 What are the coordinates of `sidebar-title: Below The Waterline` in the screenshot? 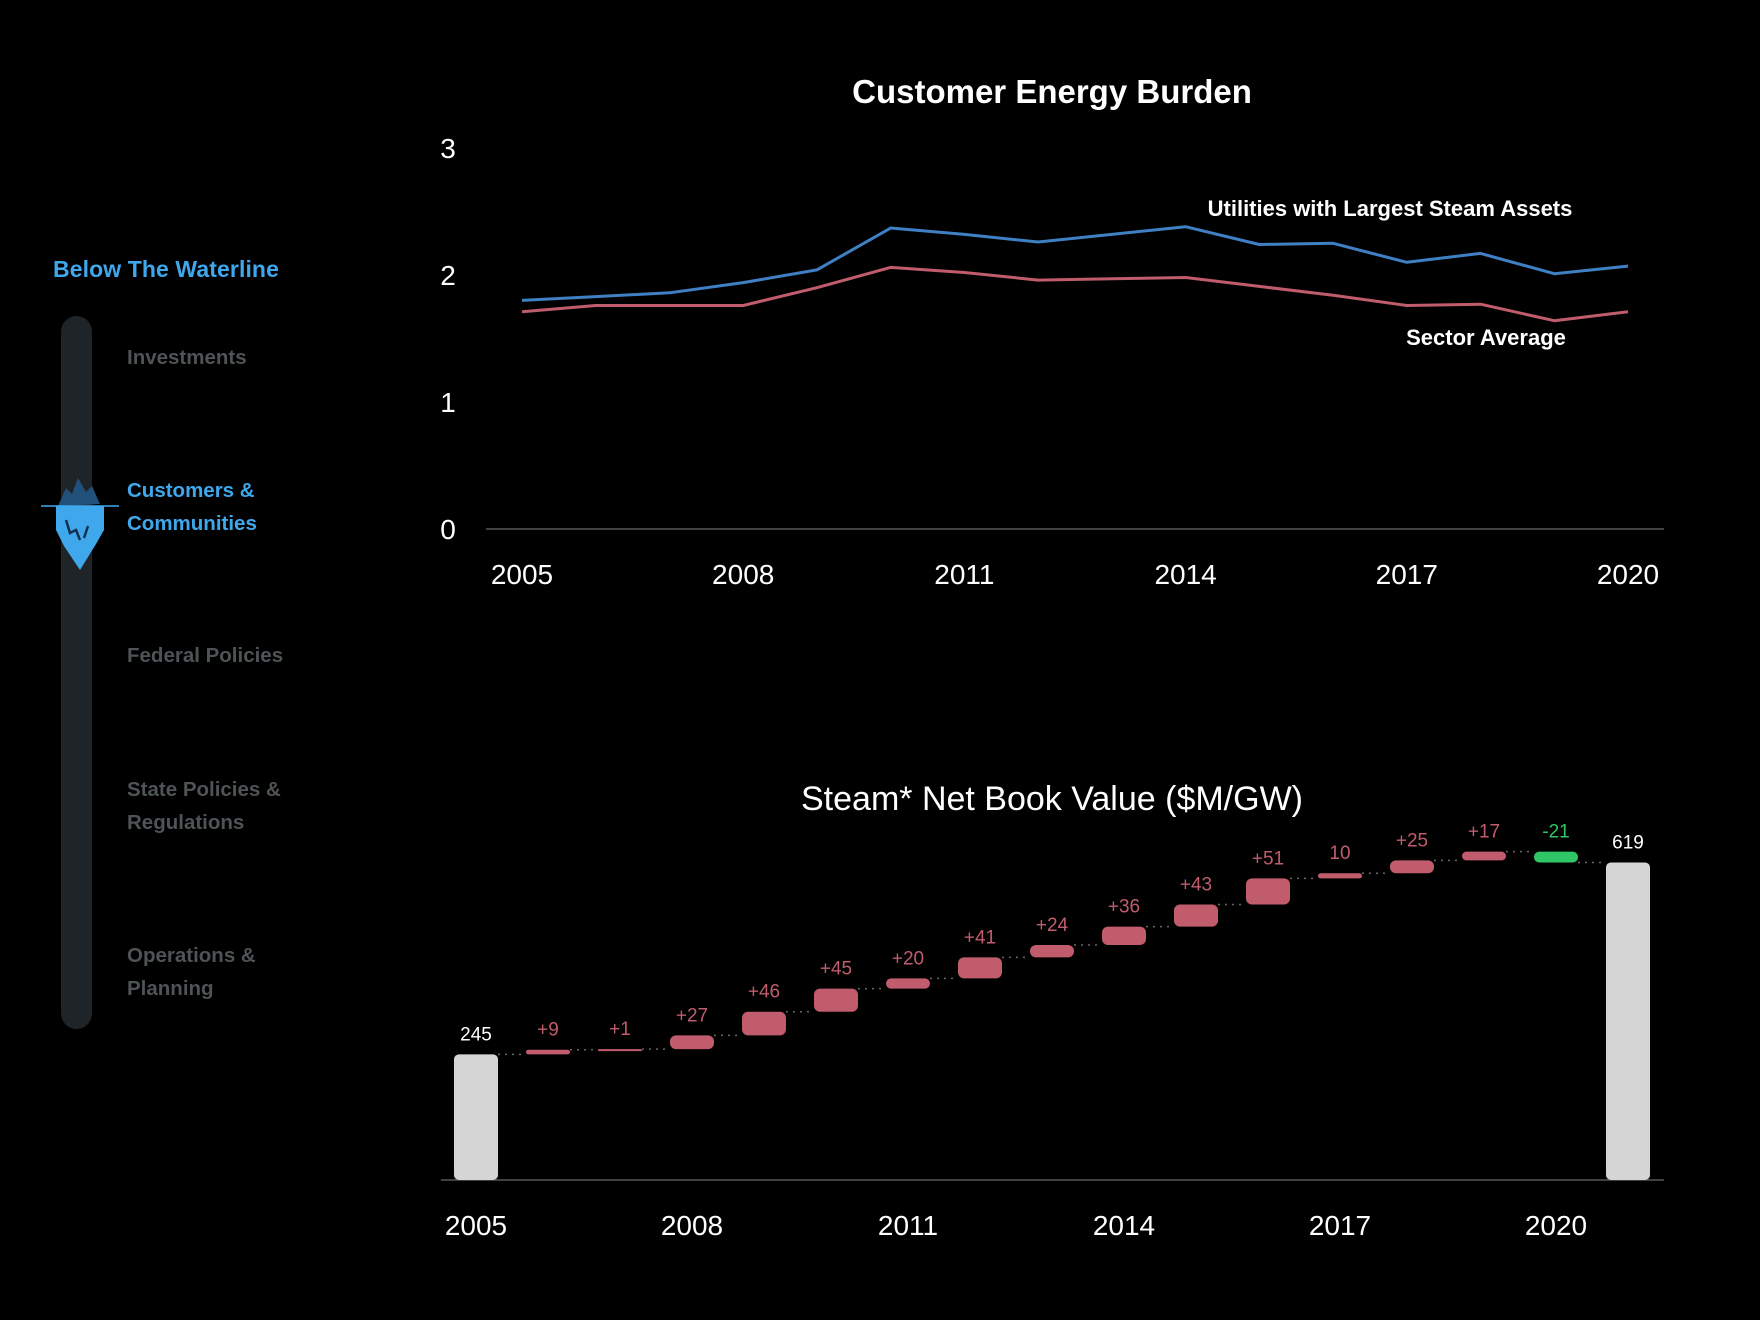 It's located at (166, 269).